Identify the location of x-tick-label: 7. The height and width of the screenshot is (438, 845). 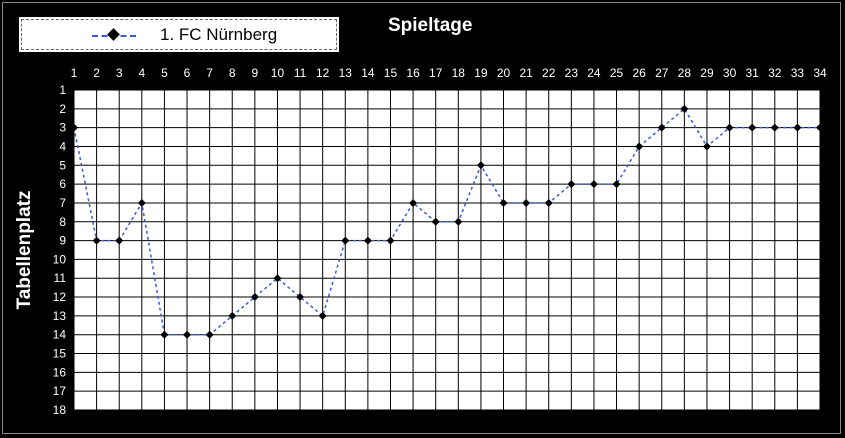
(209, 73).